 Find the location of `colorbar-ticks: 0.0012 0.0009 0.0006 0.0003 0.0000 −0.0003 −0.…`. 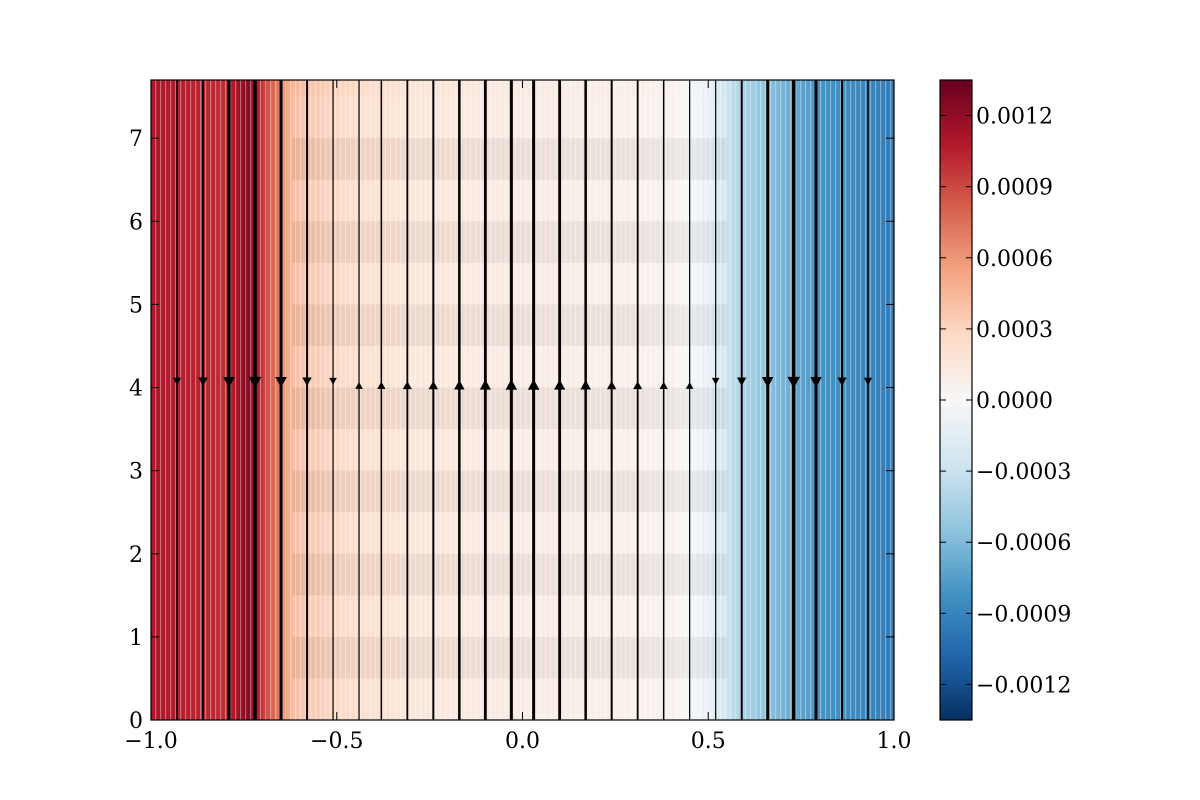

colorbar-ticks: 0.0012 0.0009 0.0006 0.0003 0.0000 −0.0003 −0.… is located at coordinates (1005, 401).